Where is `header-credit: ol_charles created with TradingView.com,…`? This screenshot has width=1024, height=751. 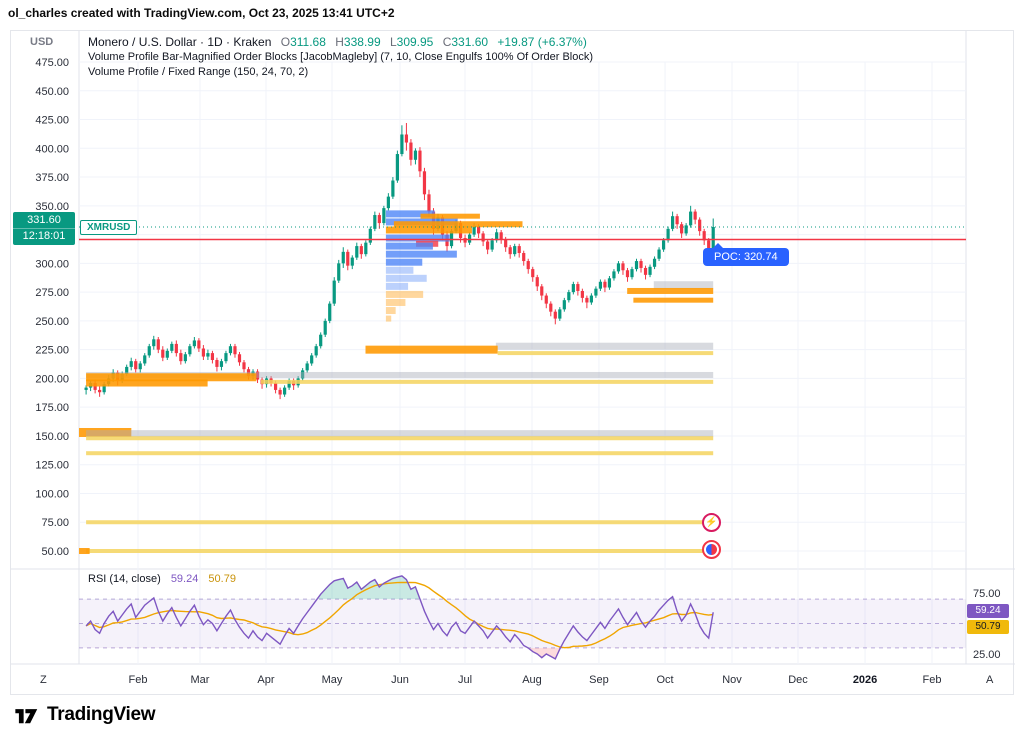 header-credit: ol_charles created with TradingView.com,… is located at coordinates (201, 13).